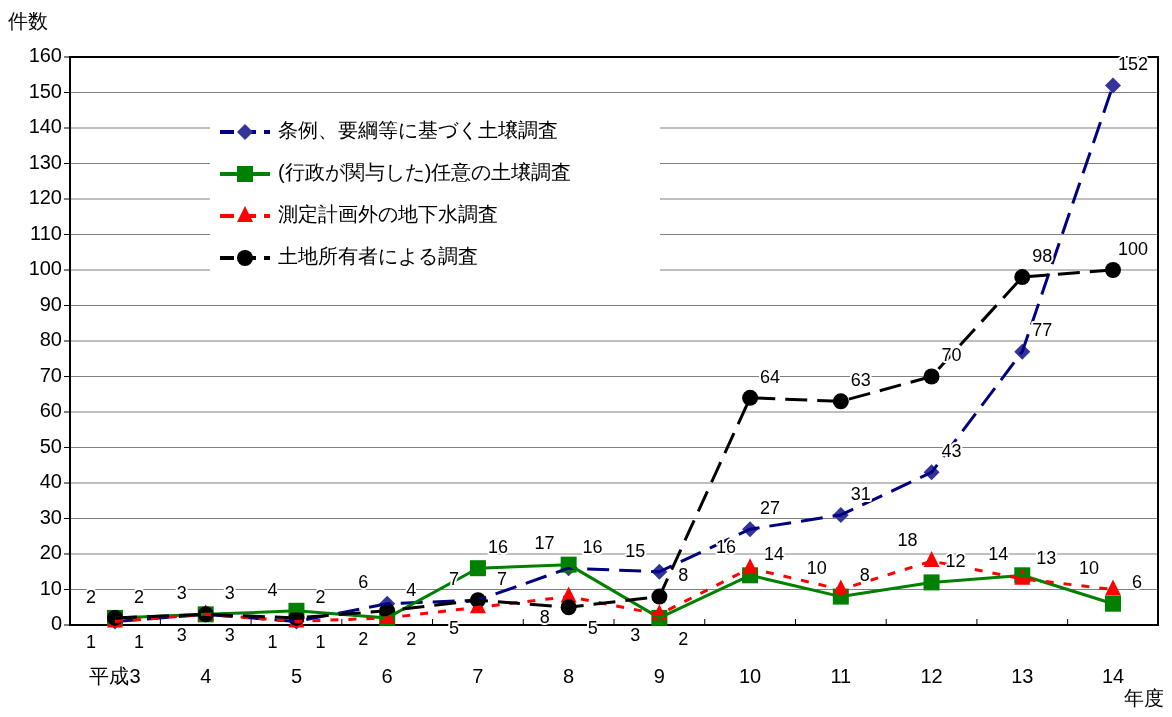 The width and height of the screenshot is (1172, 717). I want to click on data-label: 13, so click(1046, 557).